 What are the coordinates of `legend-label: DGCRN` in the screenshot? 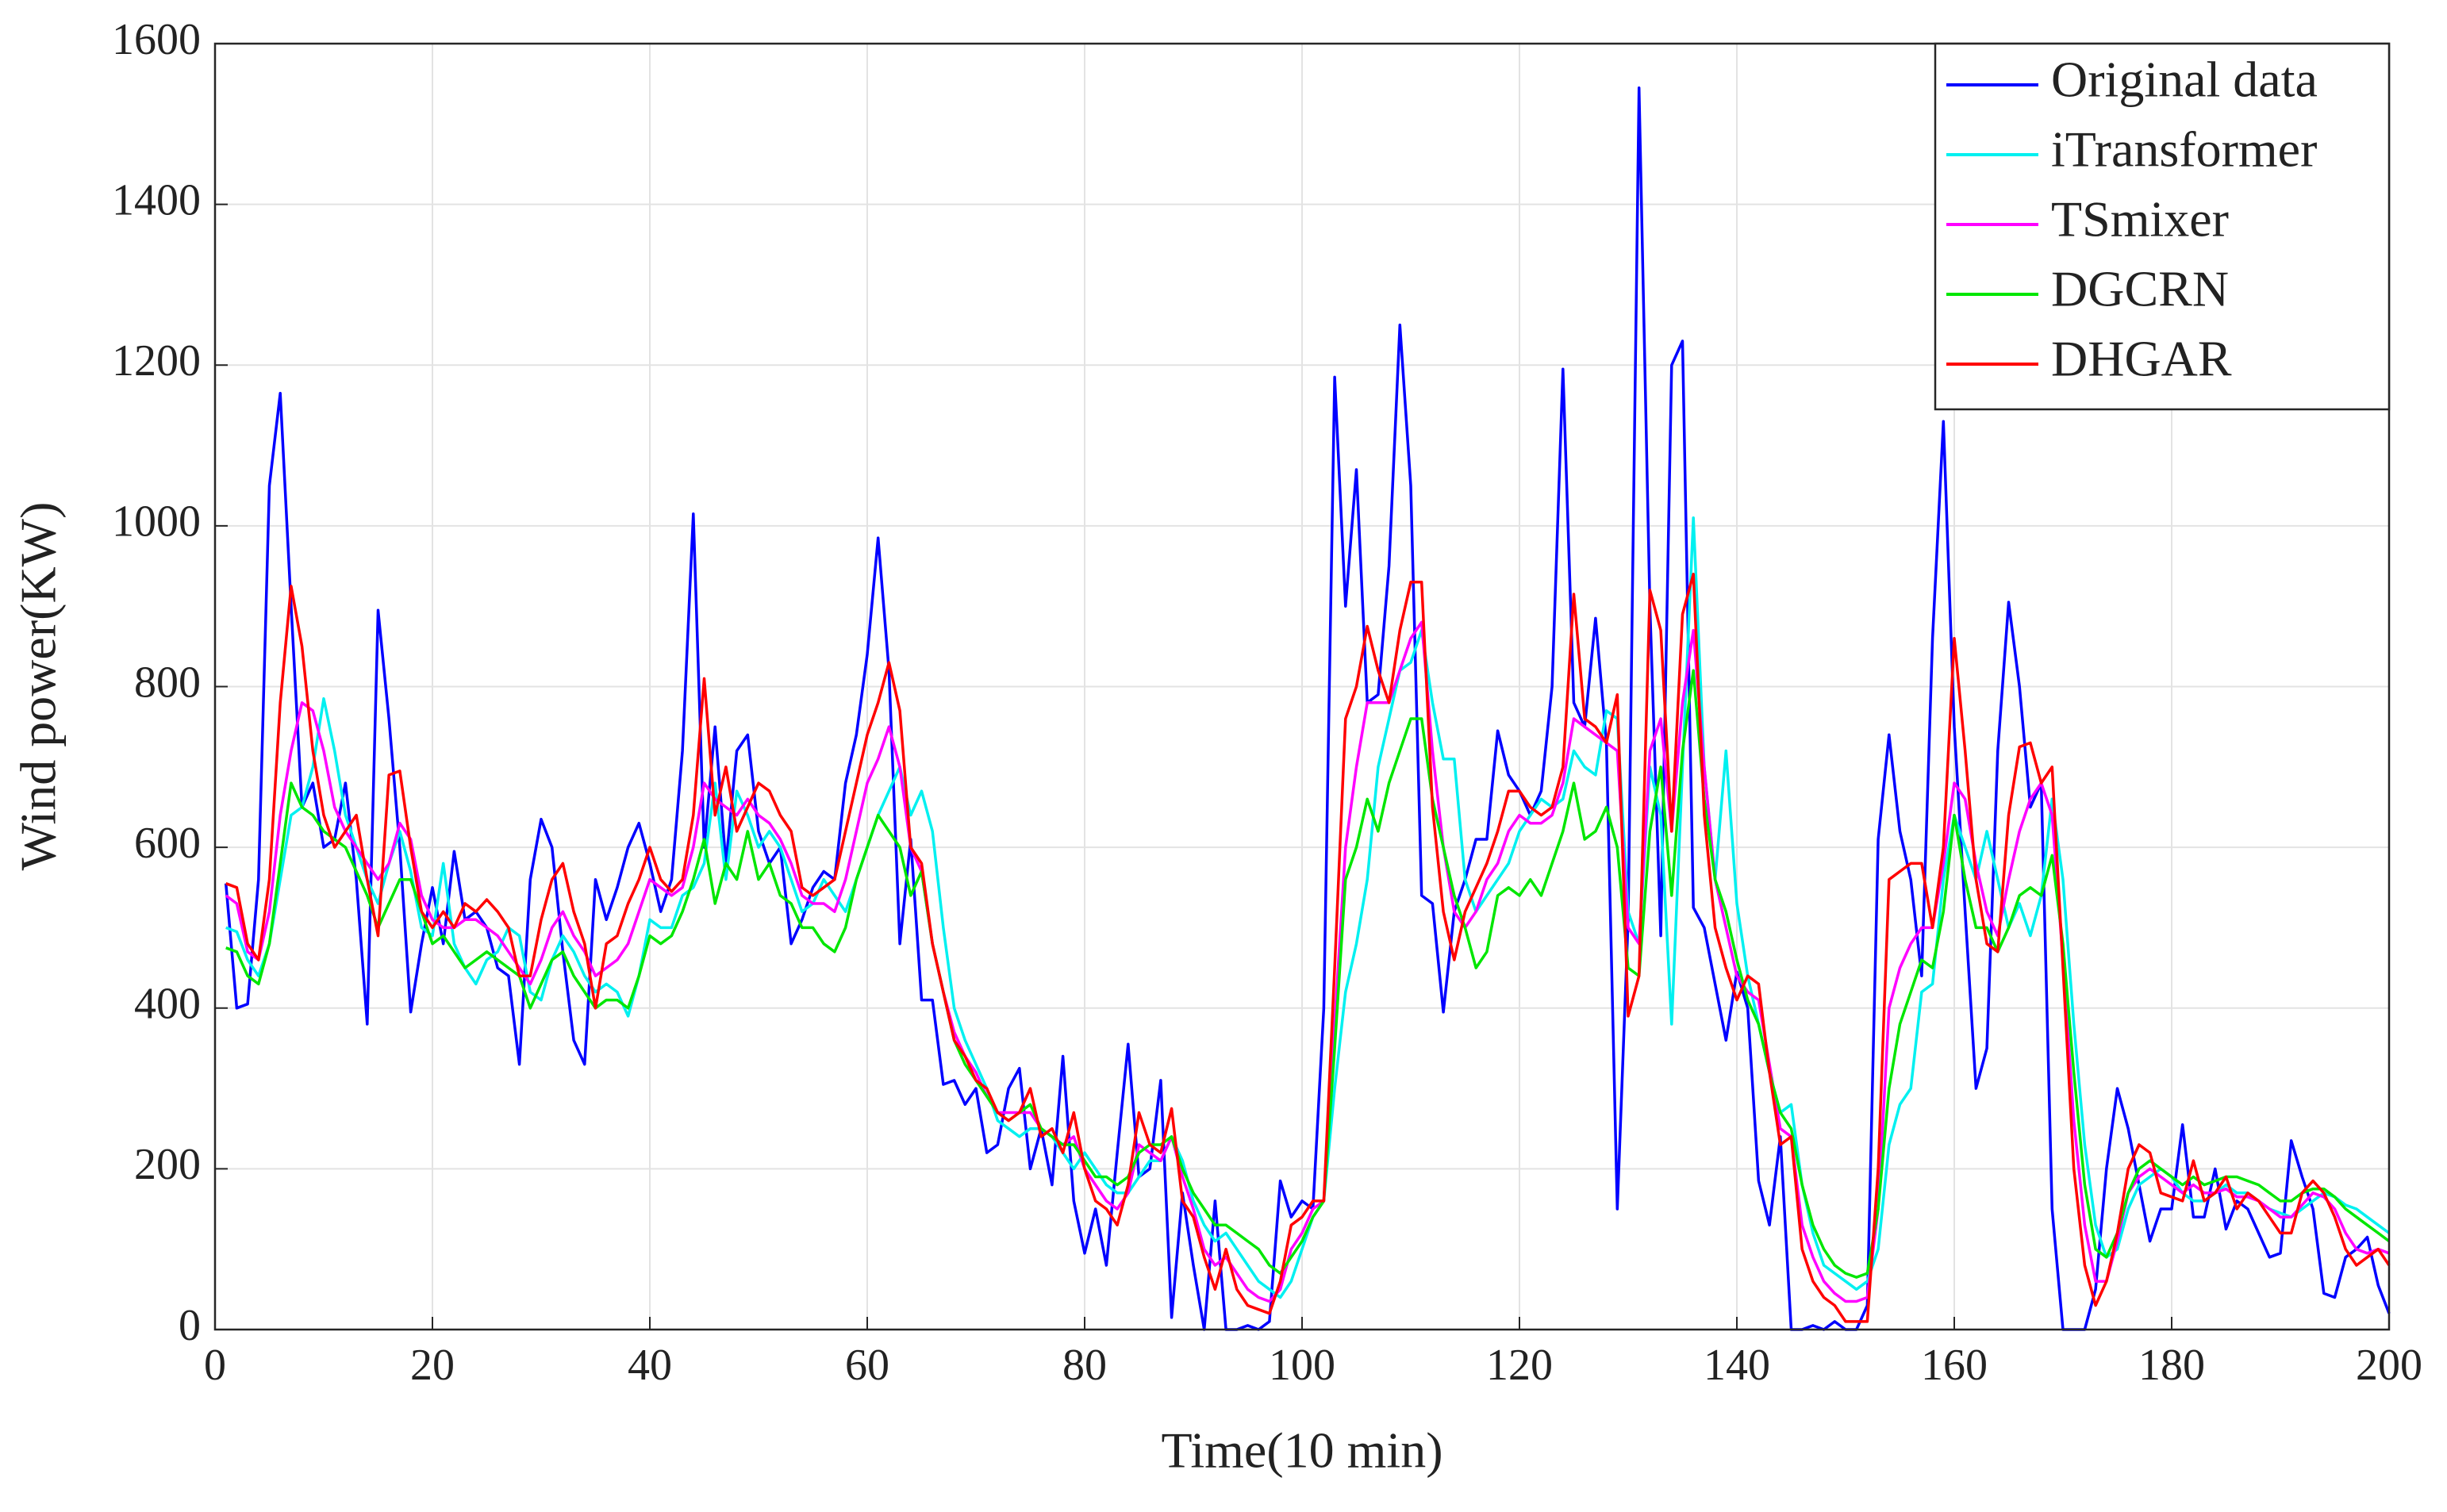 It's located at (2140, 289).